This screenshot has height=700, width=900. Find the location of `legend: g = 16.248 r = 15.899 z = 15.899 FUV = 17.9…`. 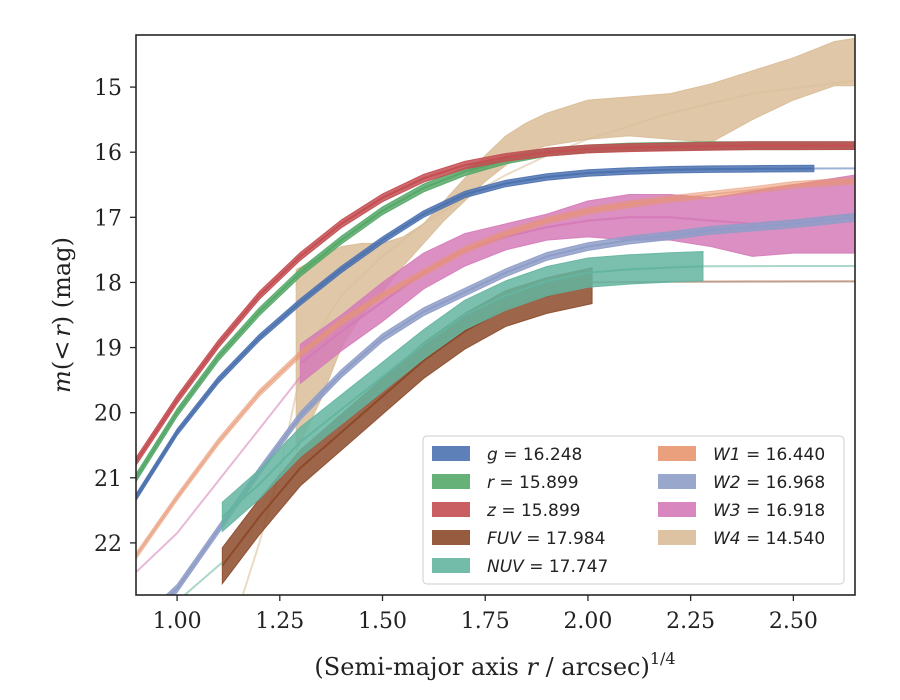

legend: g = 16.248 r = 15.899 z = 15.899 FUV = 17.9… is located at coordinates (633, 510).